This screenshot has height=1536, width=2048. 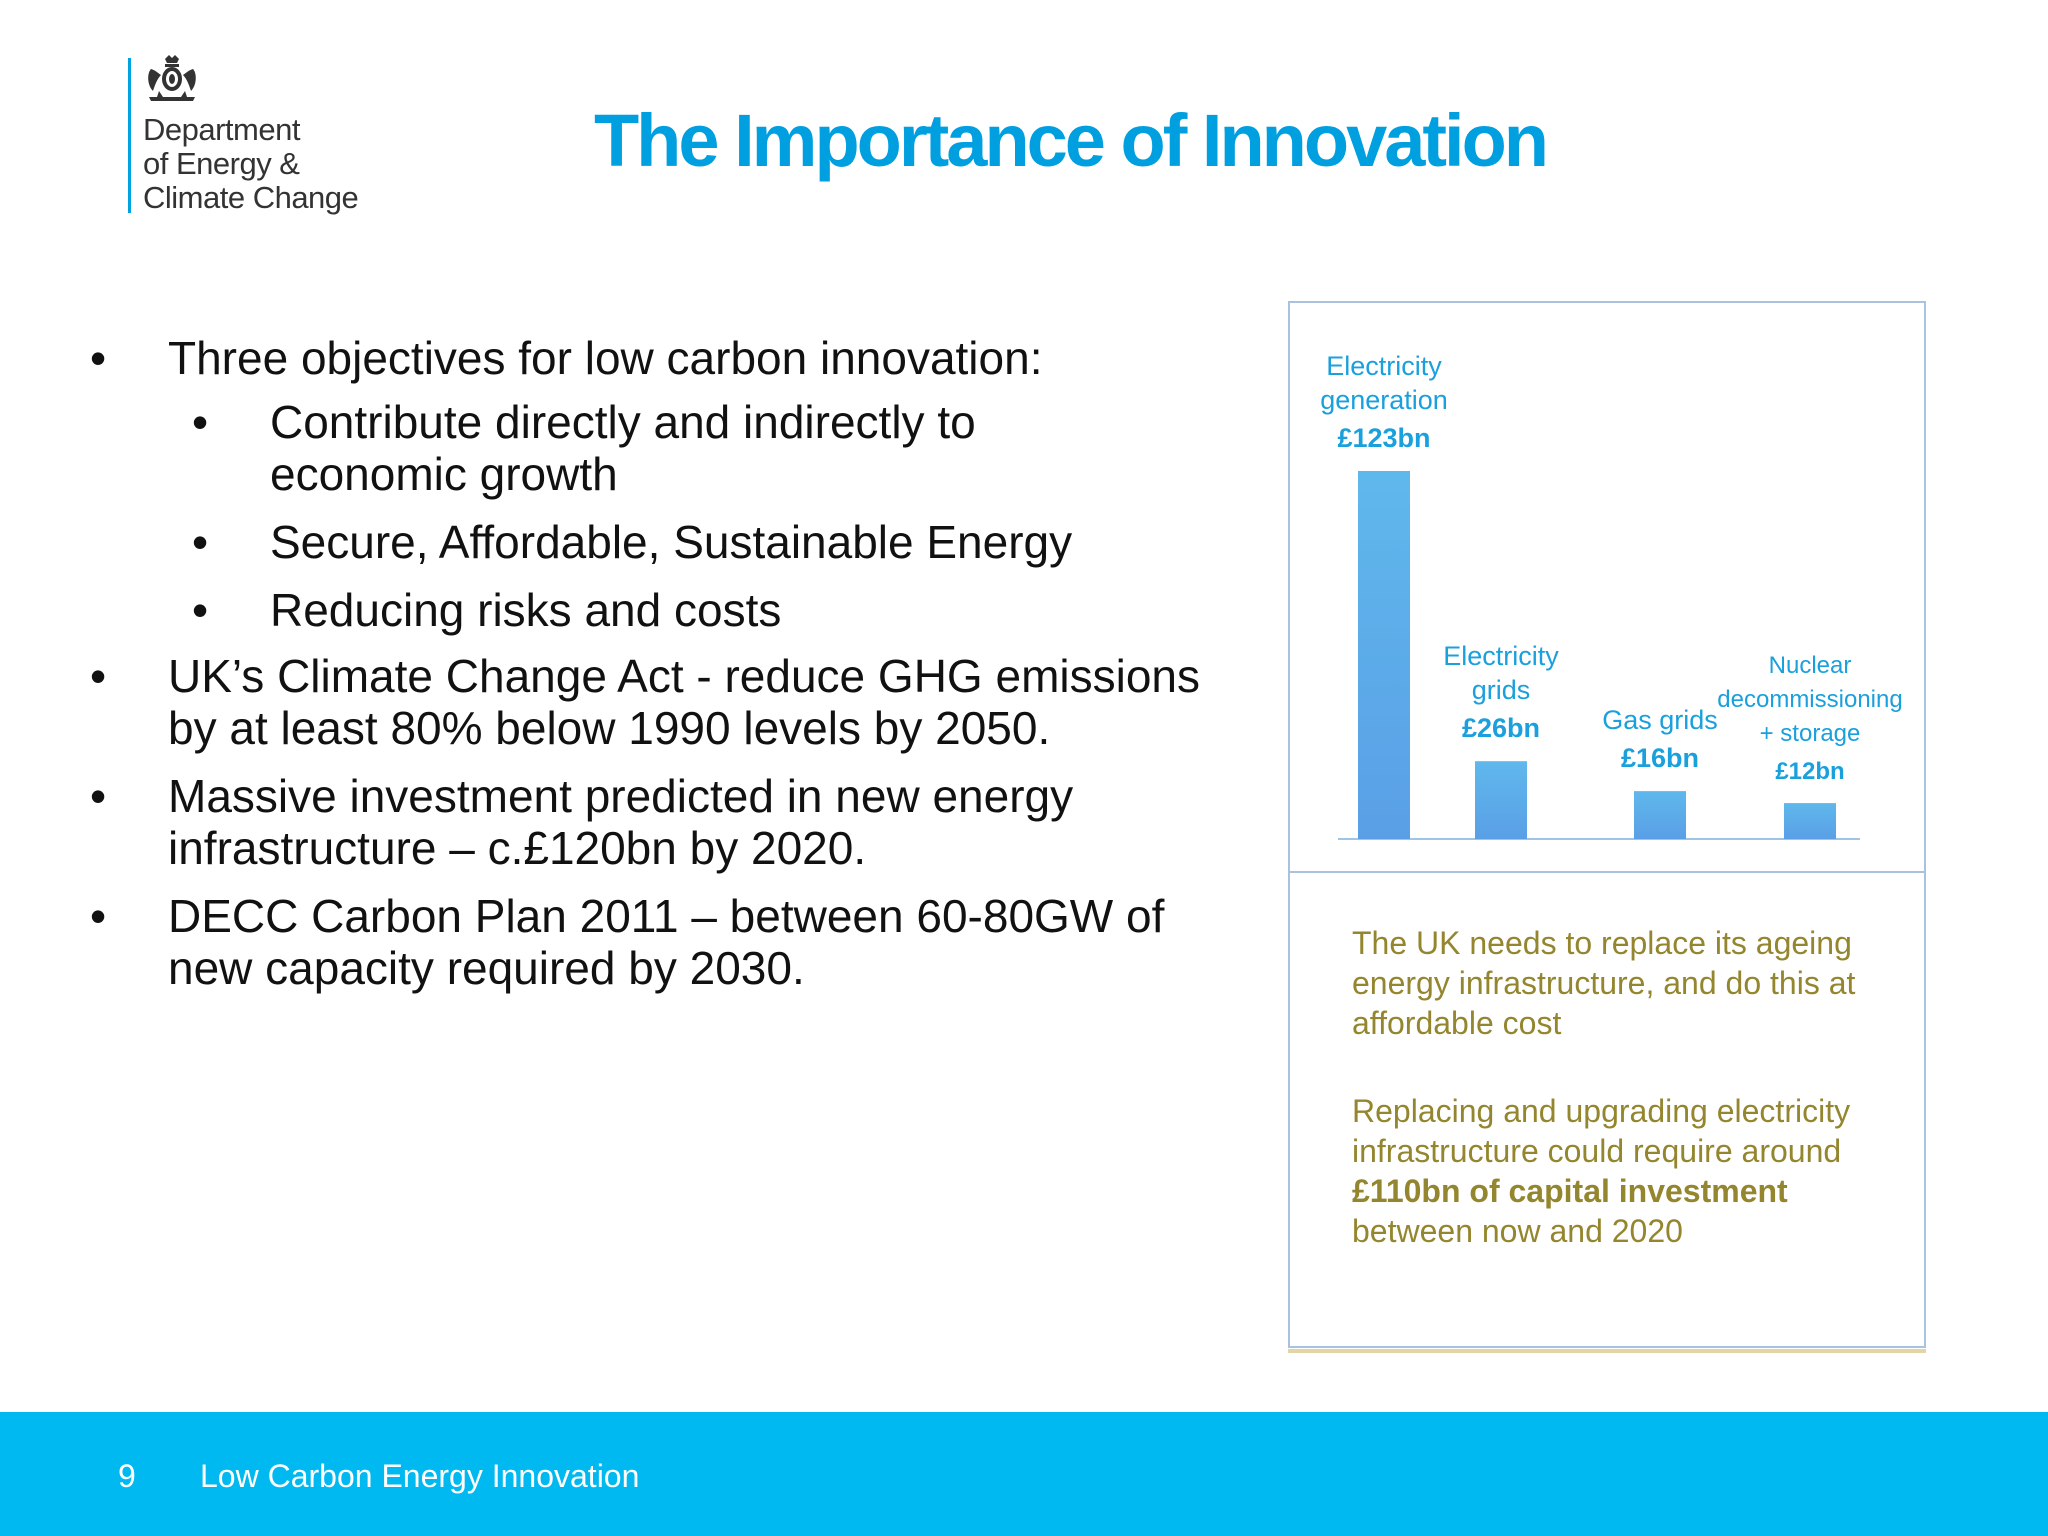 I want to click on logo-line: of Energy &, so click(x=221, y=163).